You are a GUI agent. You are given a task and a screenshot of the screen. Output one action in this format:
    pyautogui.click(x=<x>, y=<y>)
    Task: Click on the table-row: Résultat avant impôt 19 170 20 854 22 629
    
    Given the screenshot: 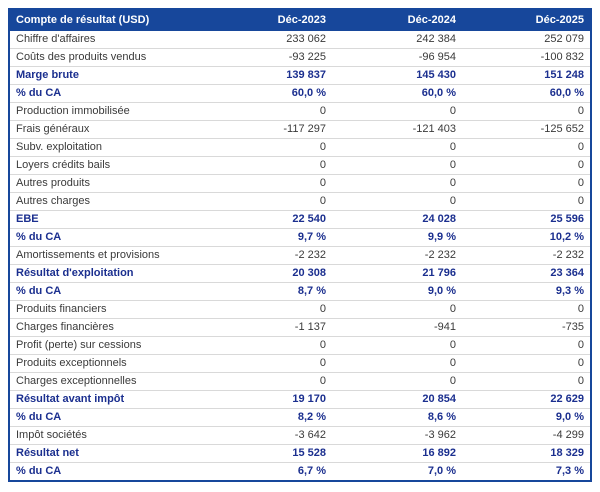 What is the action you would take?
    pyautogui.click(x=300, y=400)
    